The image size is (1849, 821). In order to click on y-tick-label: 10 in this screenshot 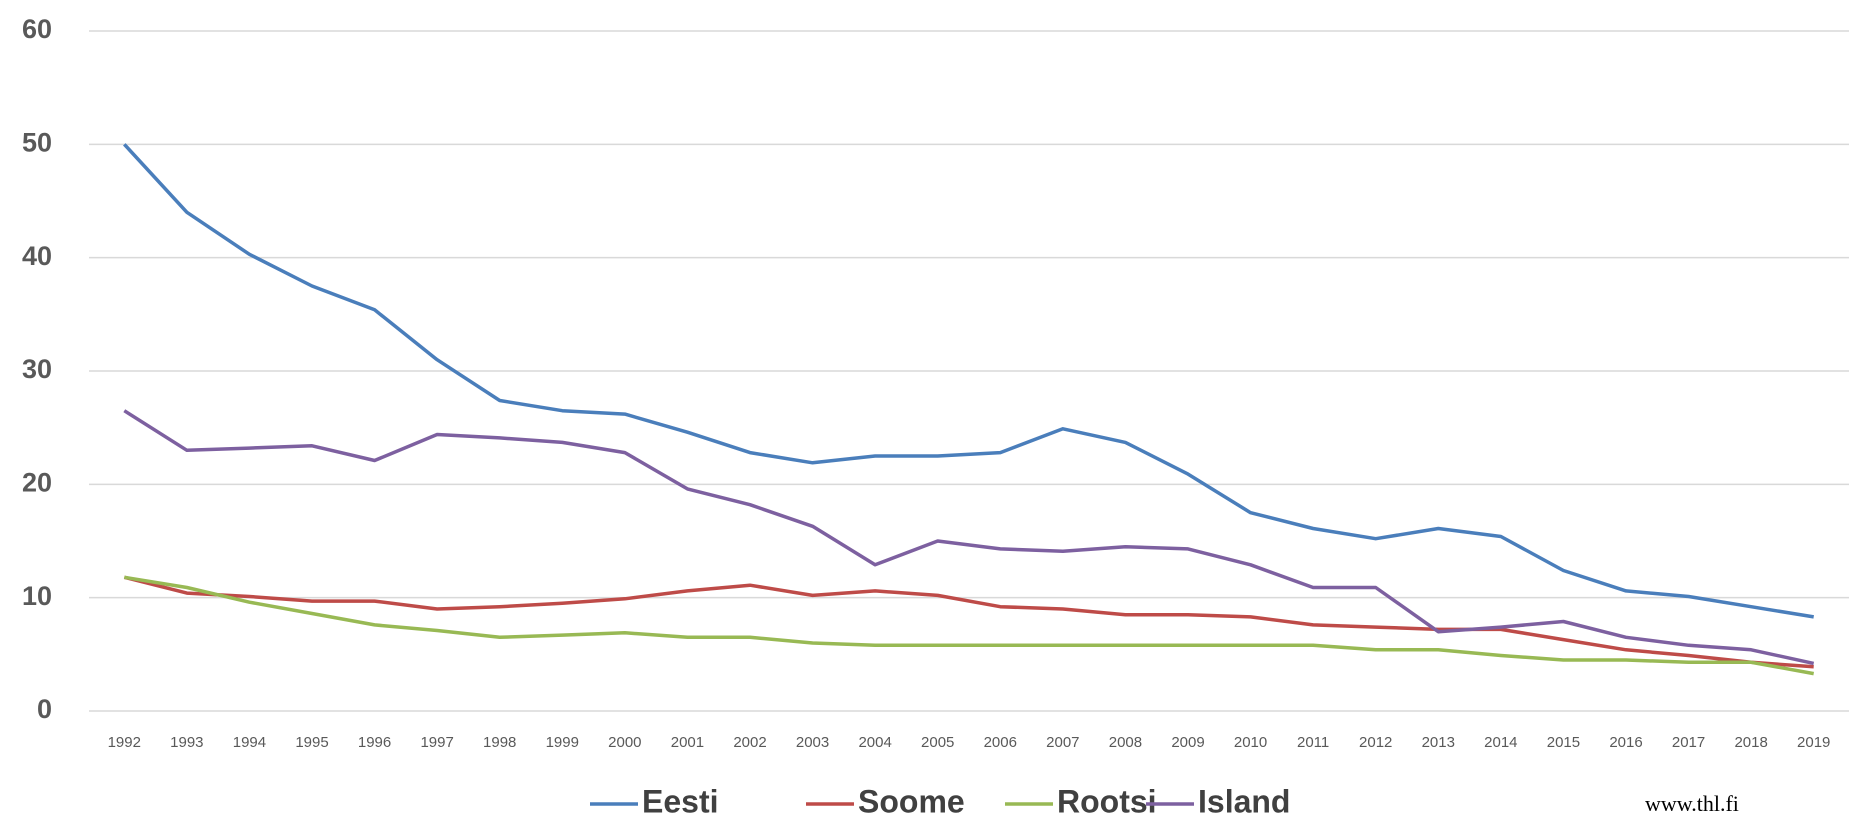, I will do `click(37, 596)`.